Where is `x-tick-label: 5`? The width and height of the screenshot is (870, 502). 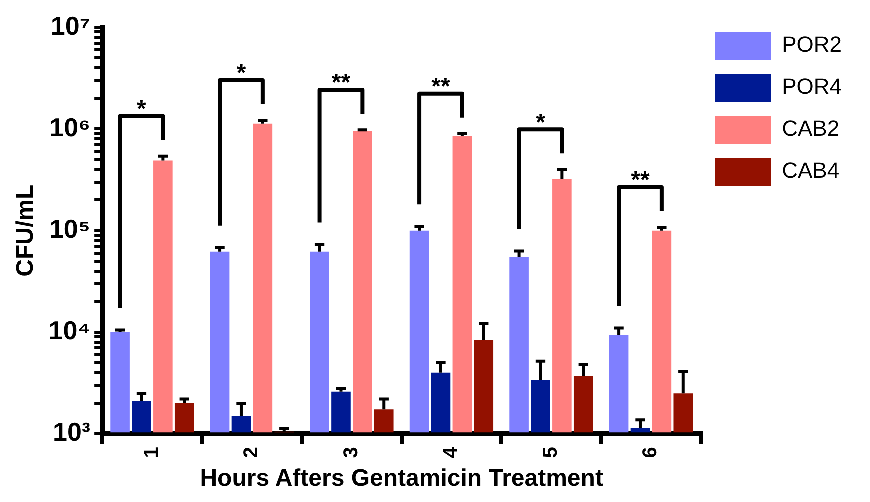
x-tick-label: 5 is located at coordinates (551, 452).